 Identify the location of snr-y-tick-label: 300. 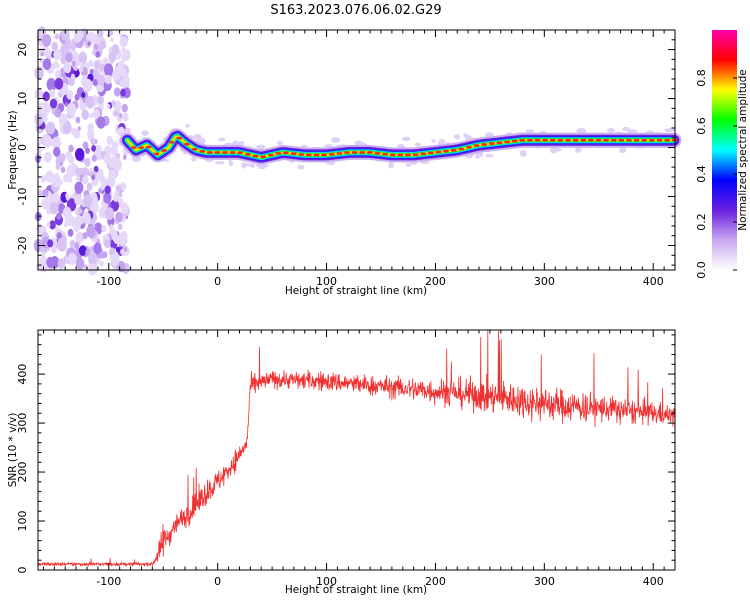
(22, 423).